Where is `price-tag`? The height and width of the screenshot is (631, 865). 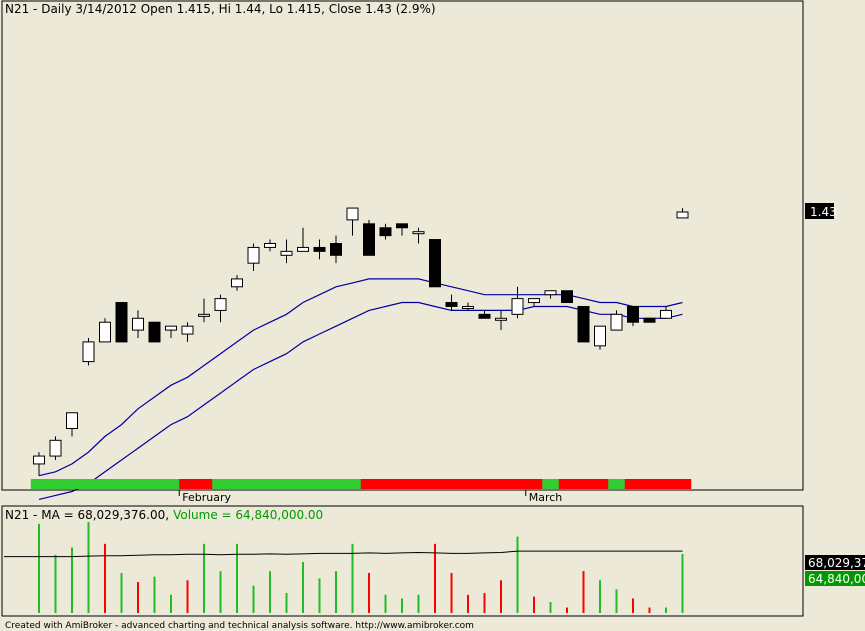
price-tag is located at coordinates (819, 211).